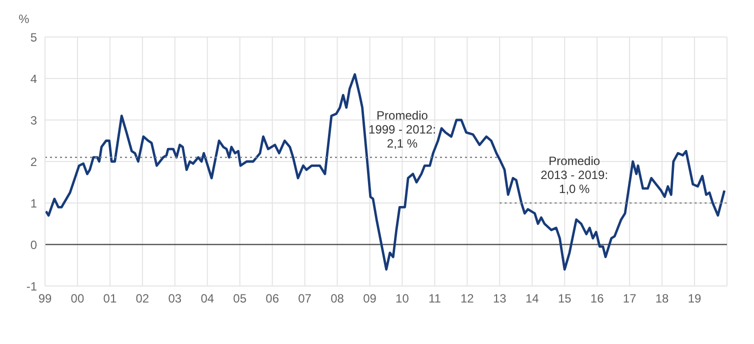 The image size is (754, 344). Describe the element at coordinates (370, 299) in the screenshot. I see `x-tick-label: 09` at that location.